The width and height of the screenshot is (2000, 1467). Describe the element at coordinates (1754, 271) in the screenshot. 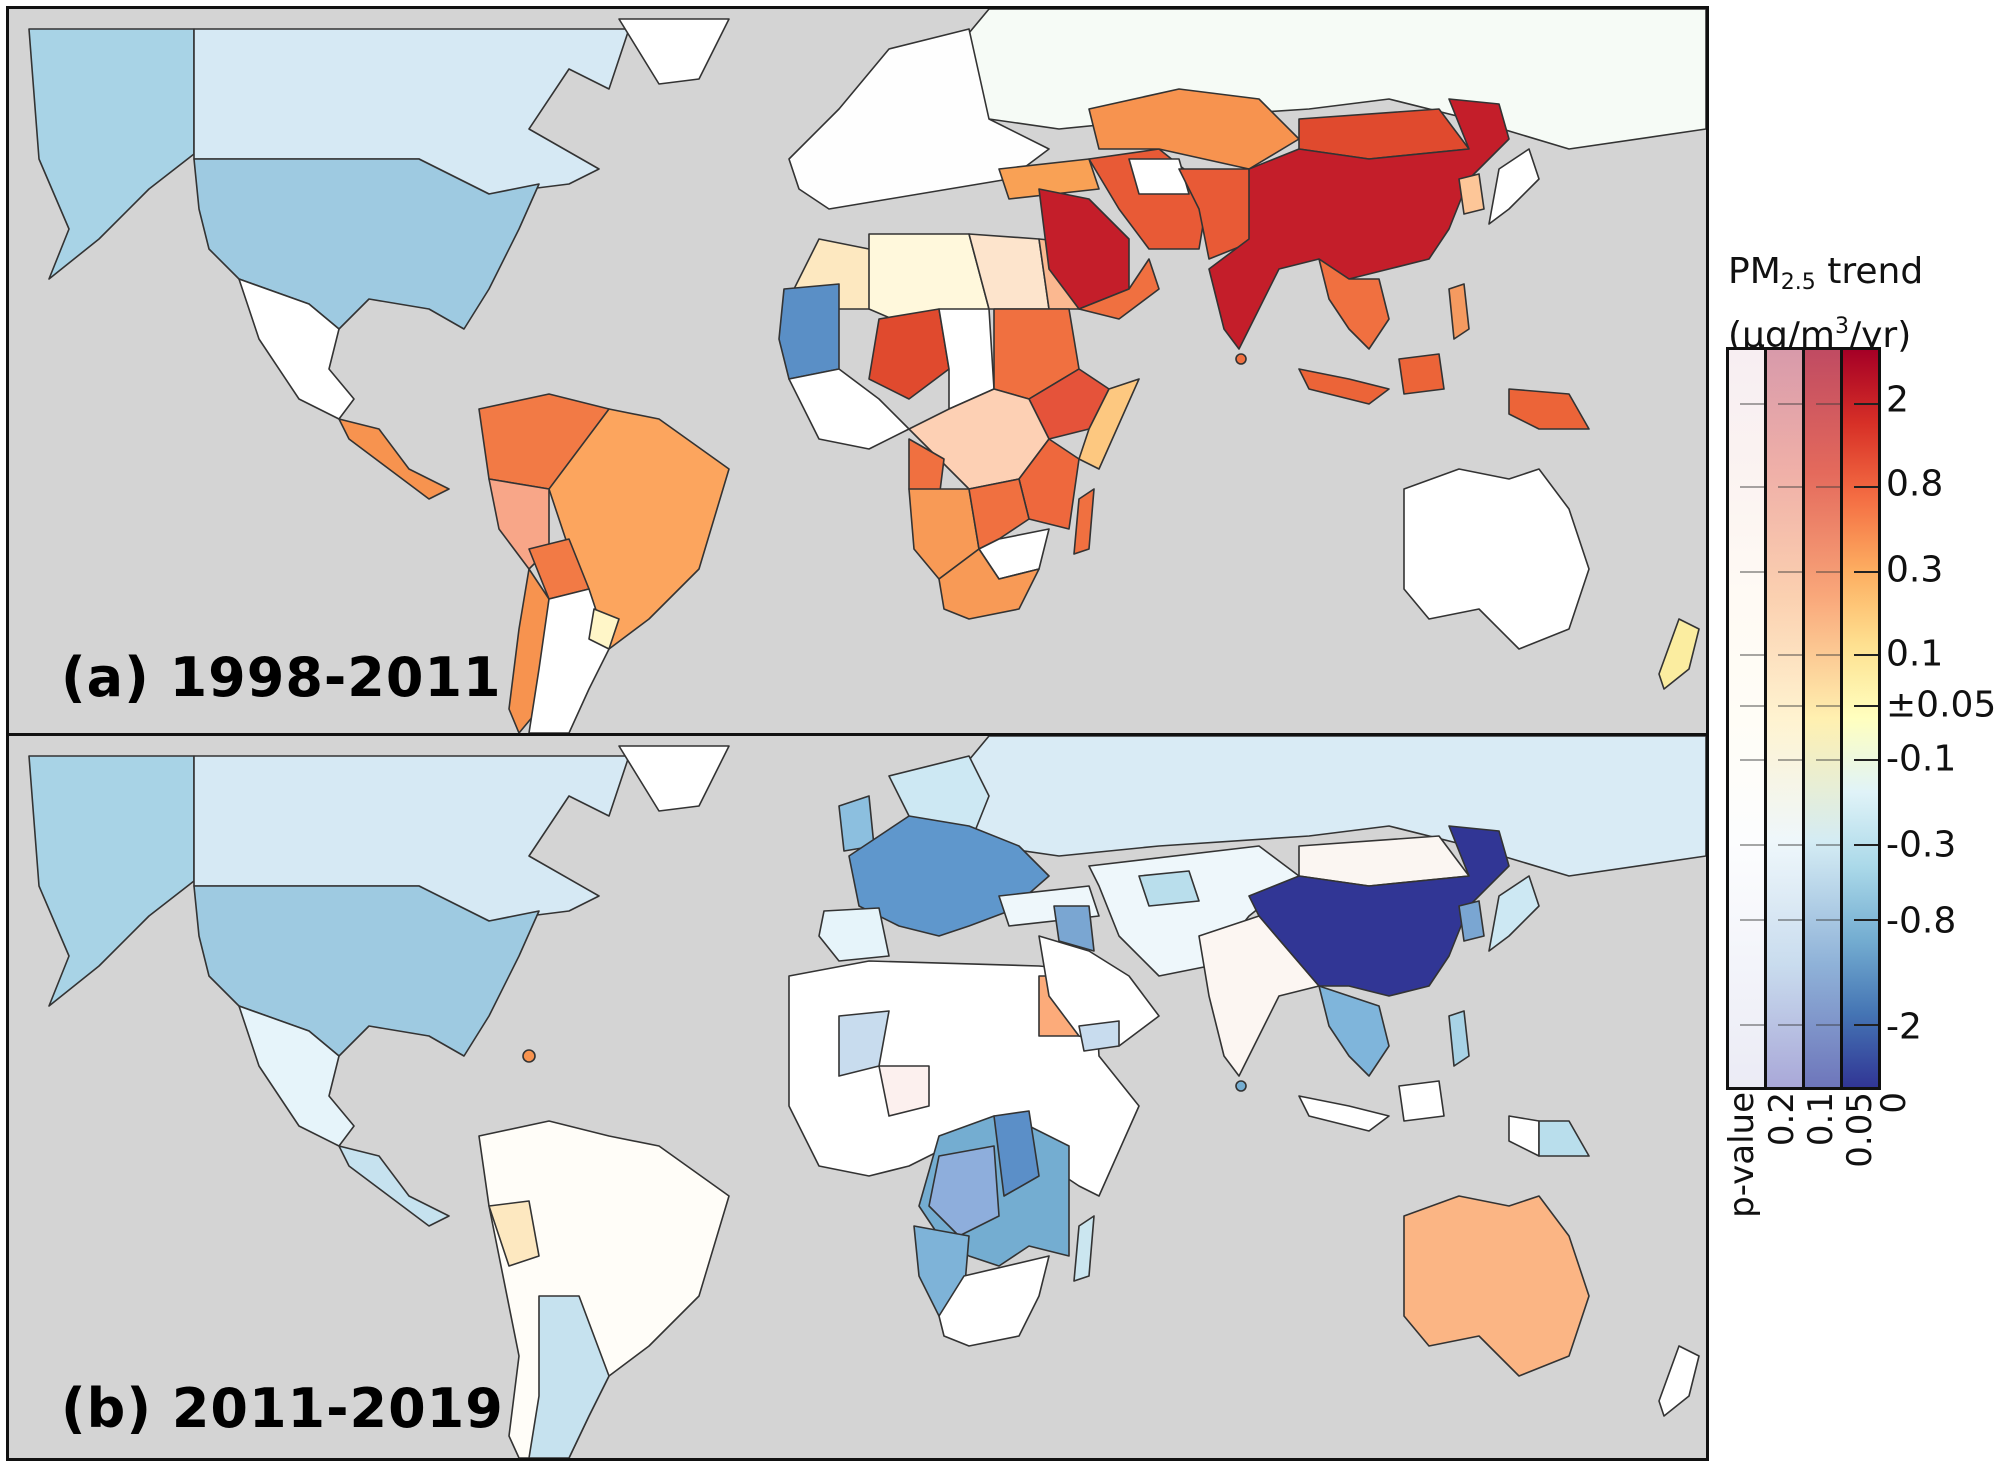

I see `colorbar-title-pm: PM` at that location.